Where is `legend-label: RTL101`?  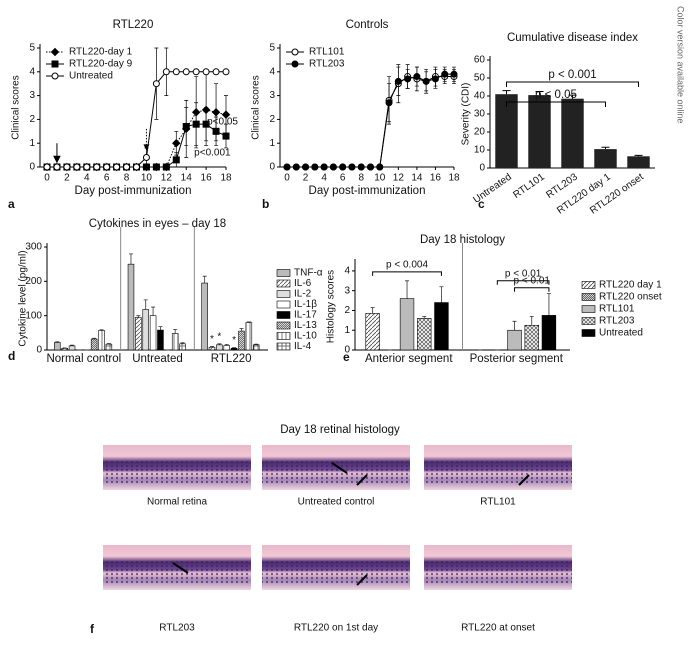
legend-label: RTL101 is located at coordinates (327, 52).